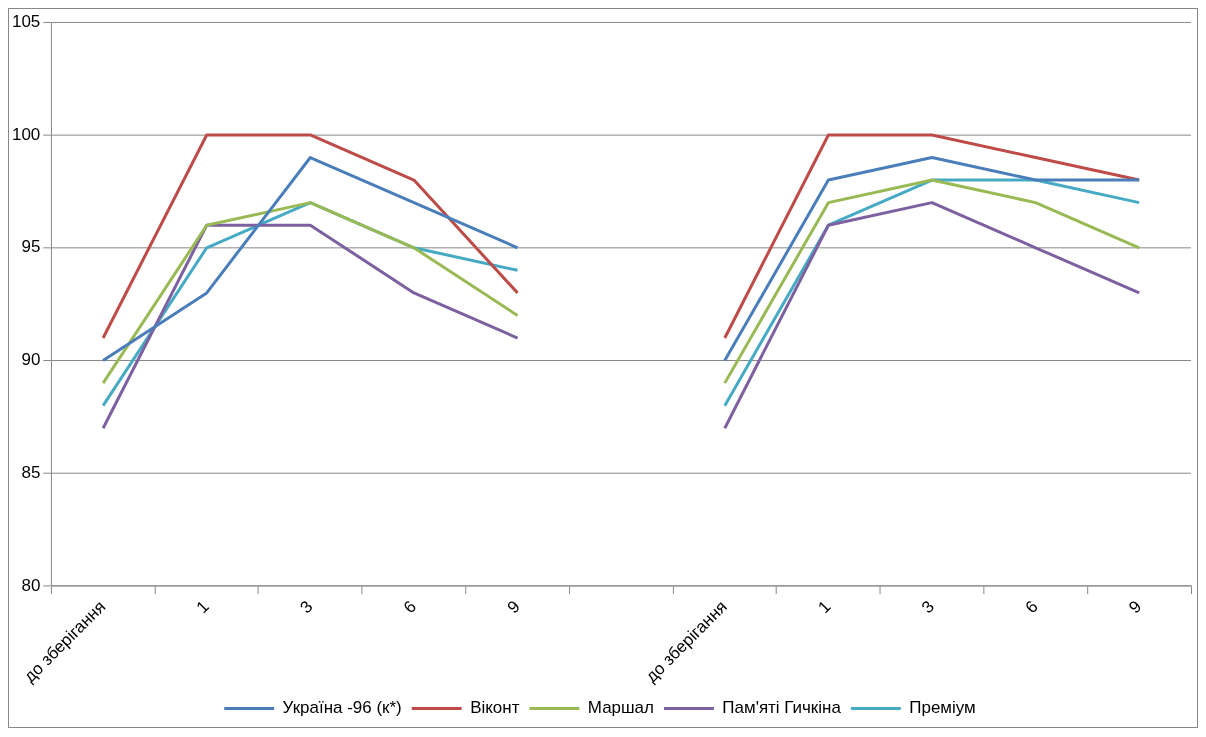 The height and width of the screenshot is (737, 1206). I want to click on legend-label: Пам'яті Гичкіна, so click(782, 708).